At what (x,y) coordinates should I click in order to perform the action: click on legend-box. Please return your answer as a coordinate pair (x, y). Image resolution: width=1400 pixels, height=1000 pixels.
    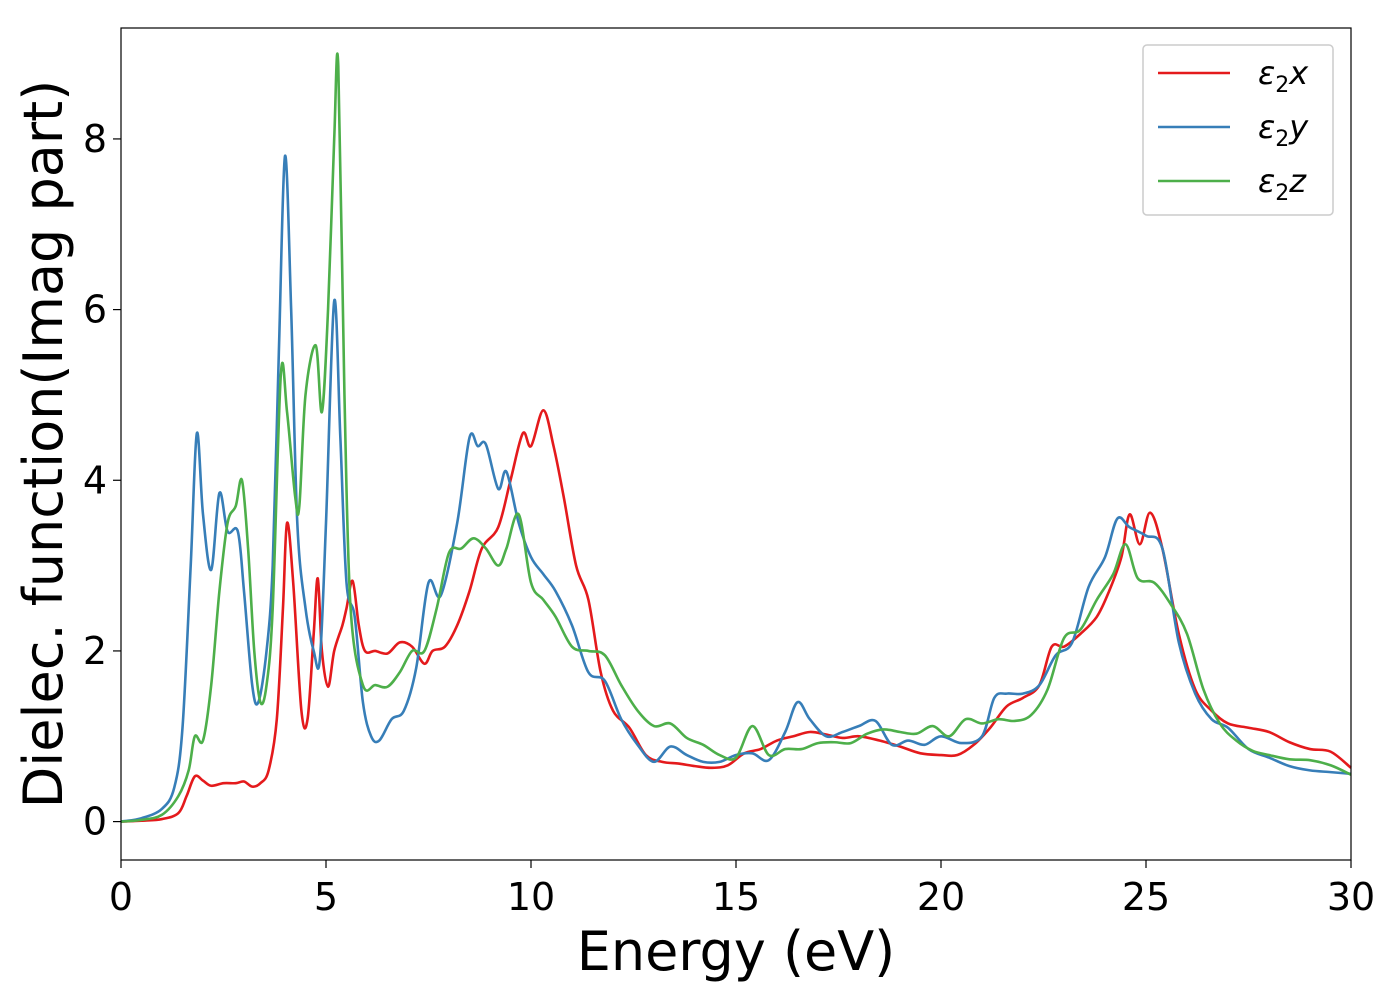
    Looking at the image, I should click on (1238, 130).